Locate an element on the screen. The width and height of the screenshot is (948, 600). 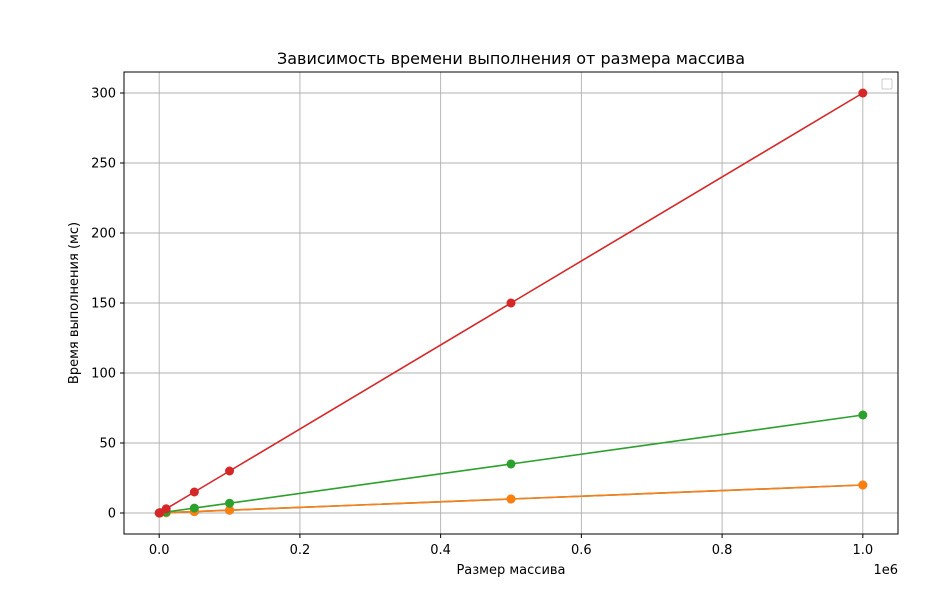
y-axis-label: Время выполнения (мс) is located at coordinates (74, 303).